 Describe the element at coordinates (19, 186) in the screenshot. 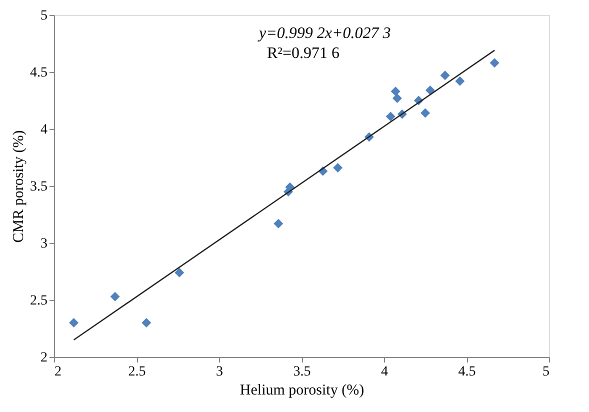

I see `y-axis-title: CMR porosity (%)` at that location.